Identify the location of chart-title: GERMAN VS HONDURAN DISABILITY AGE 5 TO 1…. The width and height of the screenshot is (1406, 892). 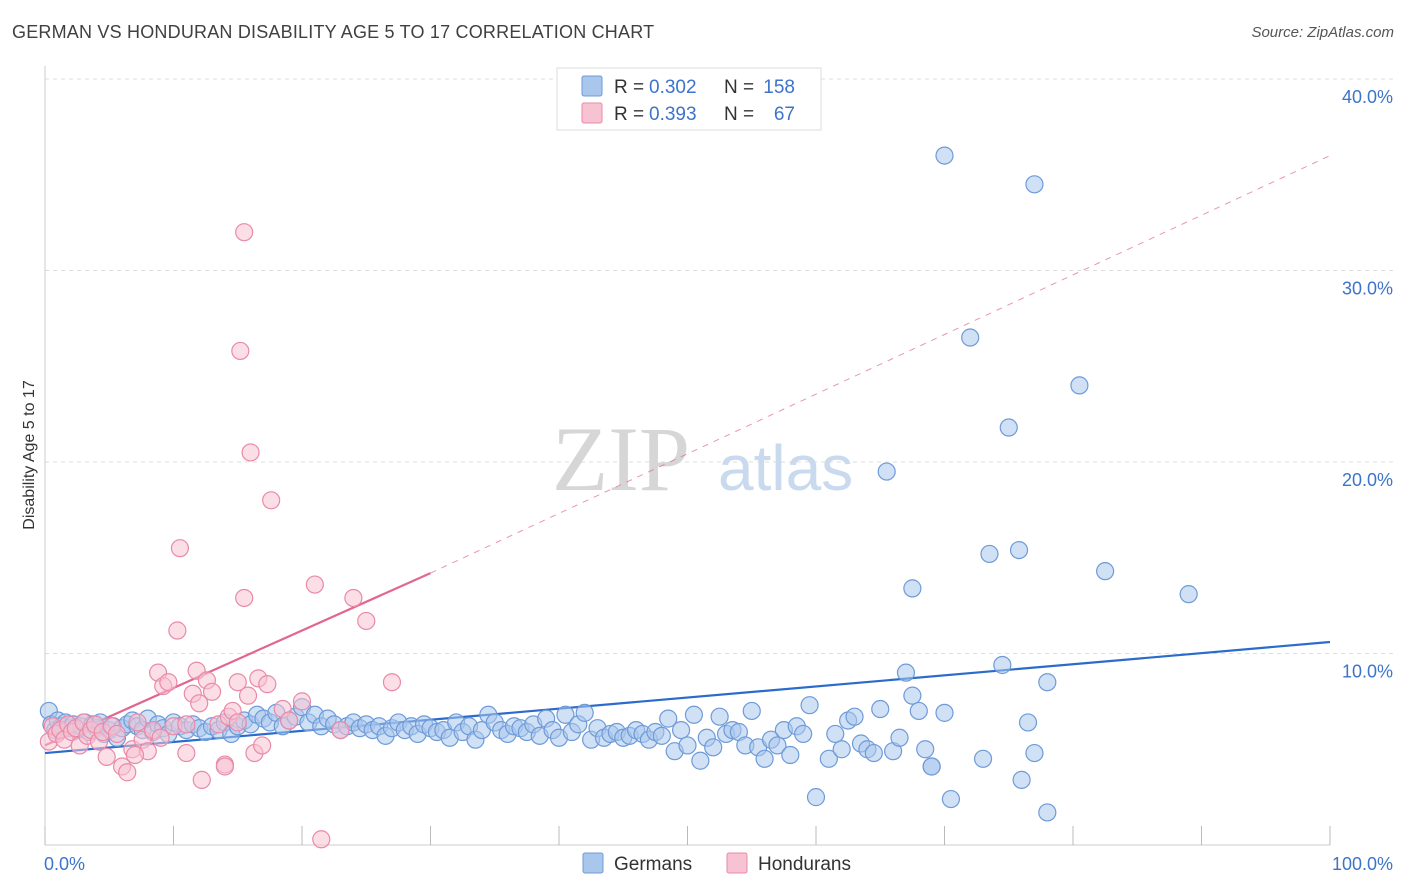
(333, 32).